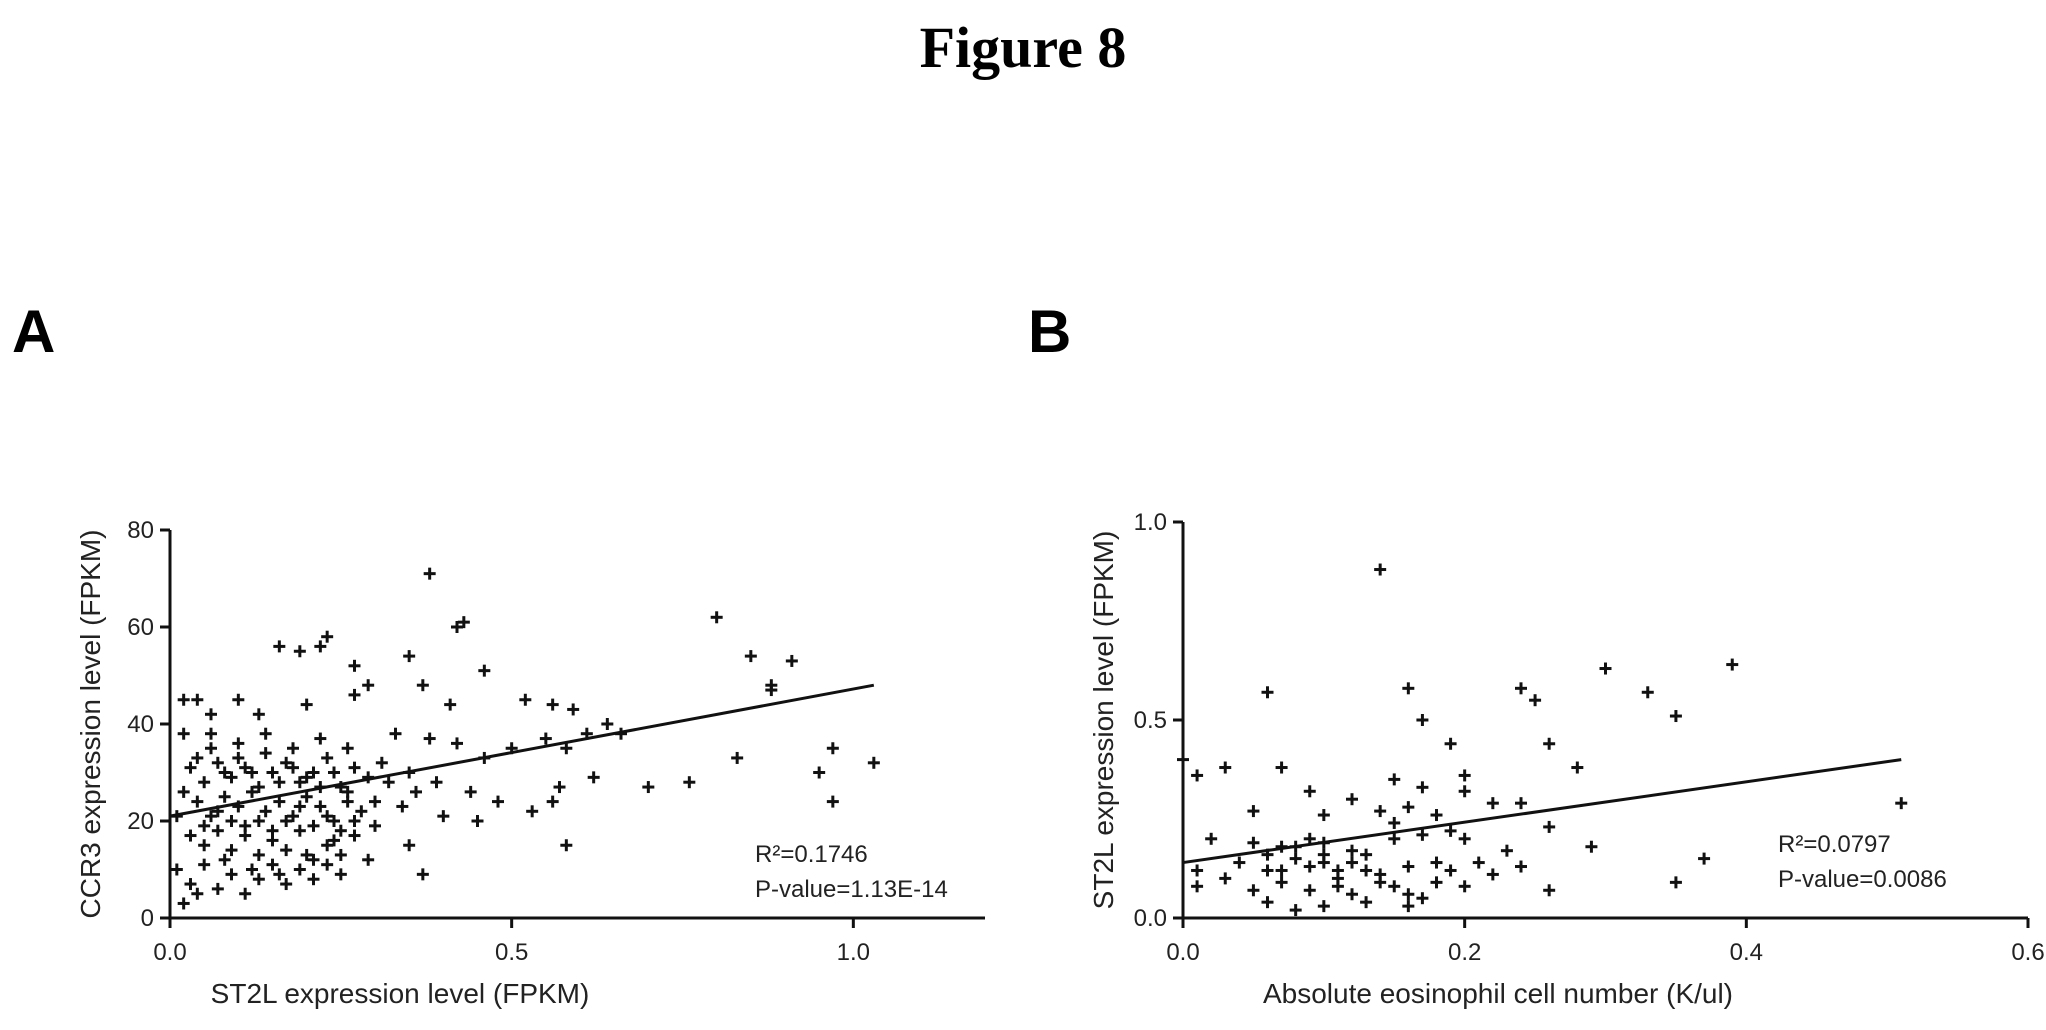  What do you see at coordinates (1182, 952) in the screenshot?
I see `panel-b-x-tick-label: 0.0` at bounding box center [1182, 952].